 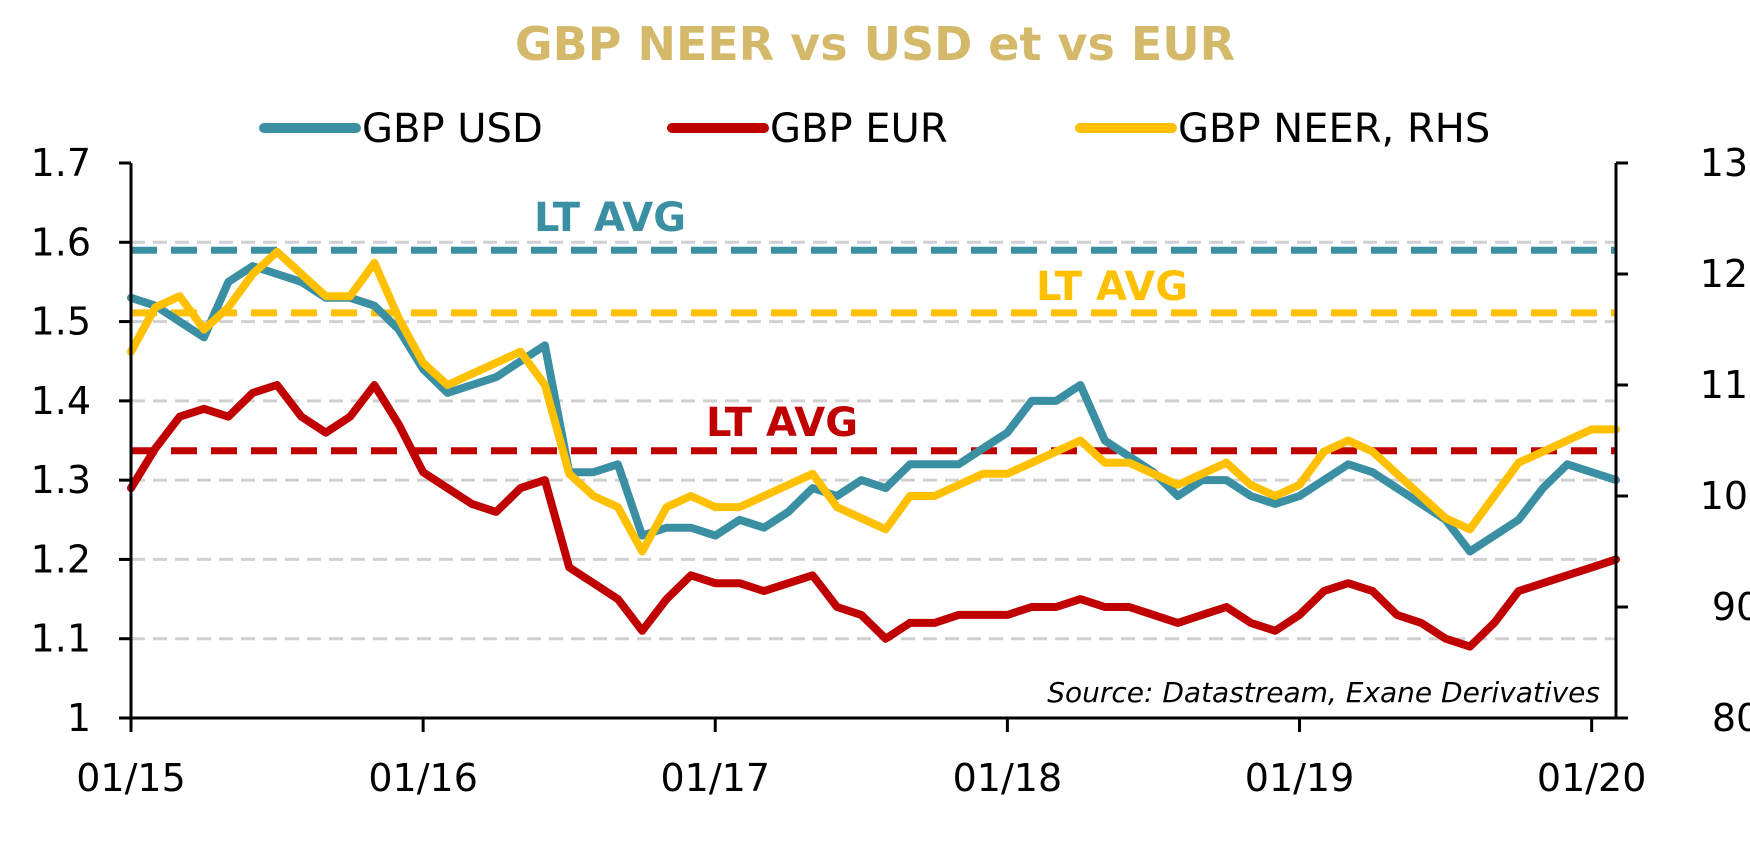 What do you see at coordinates (61, 401) in the screenshot?
I see `y-left-tick-label: 1.4` at bounding box center [61, 401].